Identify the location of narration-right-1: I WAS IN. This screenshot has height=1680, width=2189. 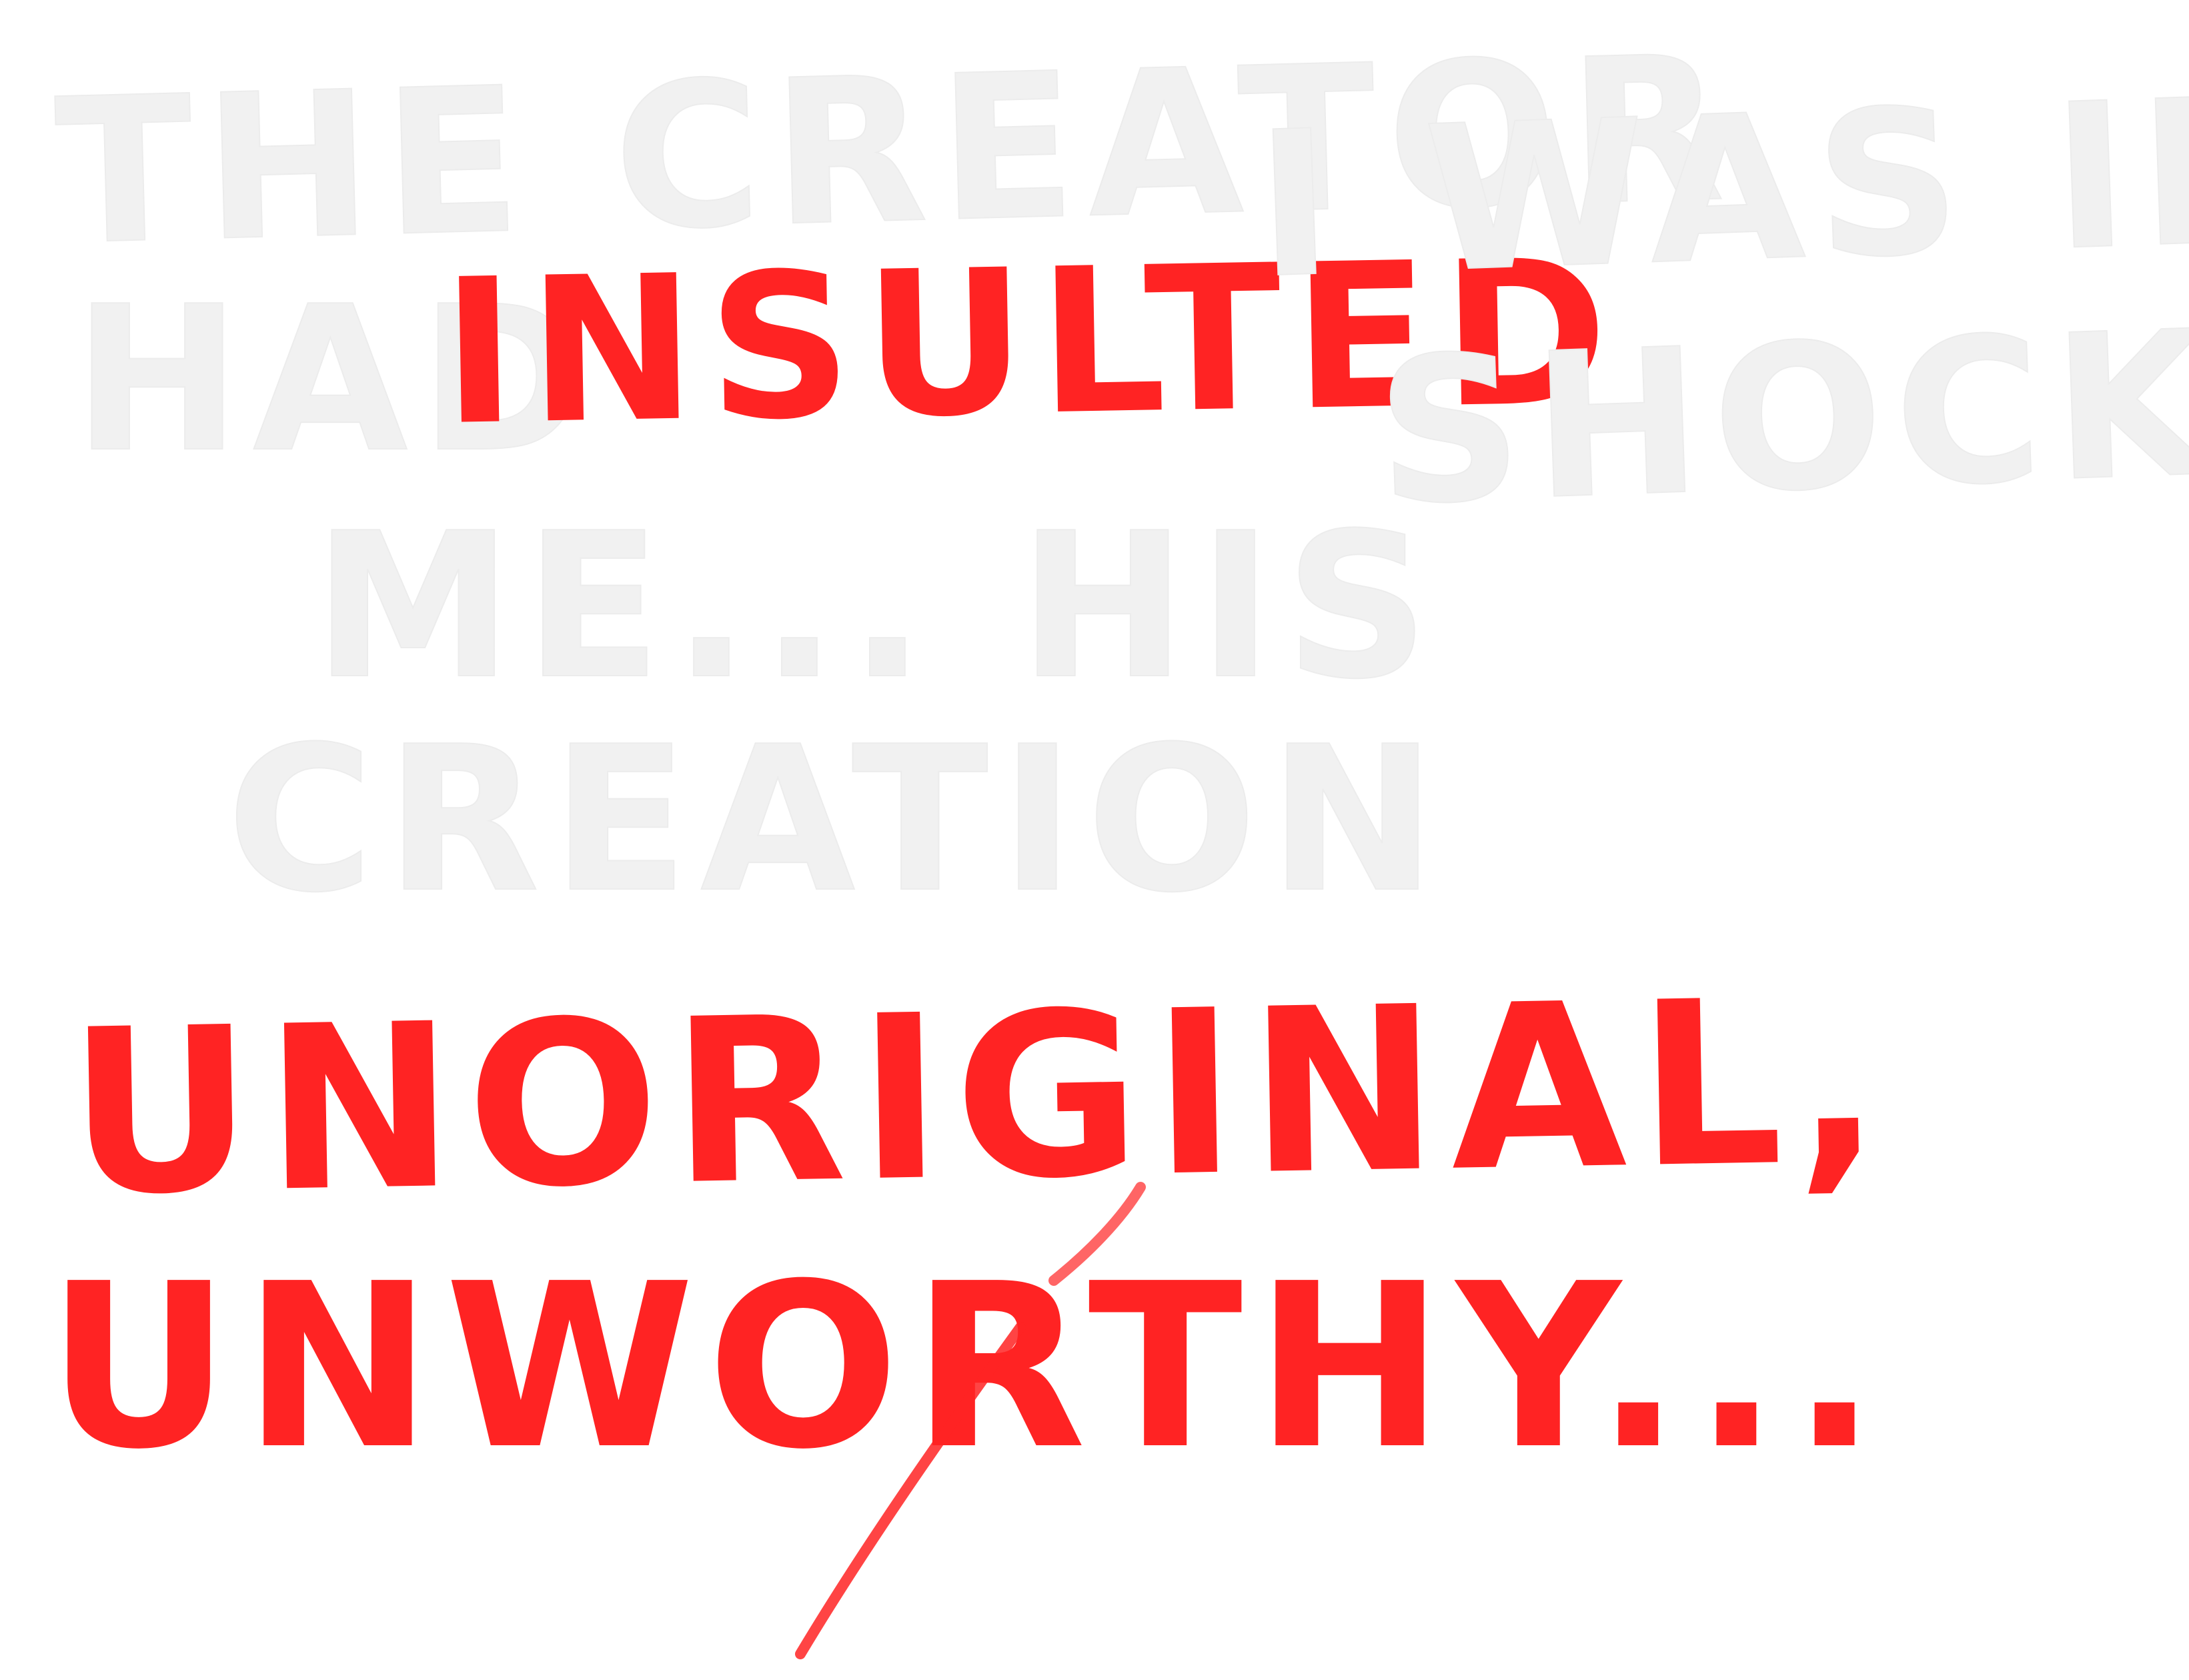
(1721, 187).